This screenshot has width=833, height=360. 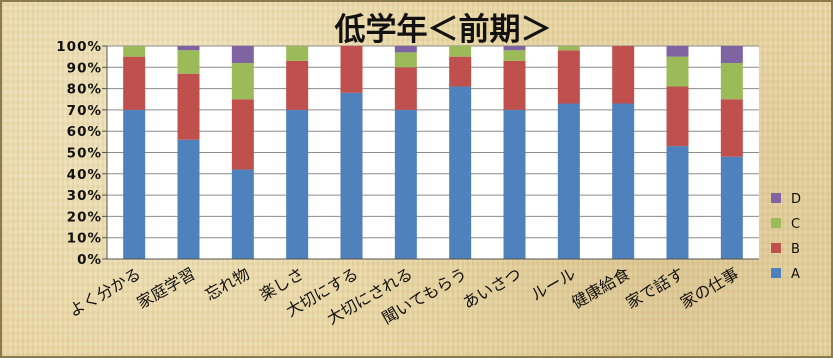 What do you see at coordinates (84, 68) in the screenshot?
I see `y-tick-label: 90%` at bounding box center [84, 68].